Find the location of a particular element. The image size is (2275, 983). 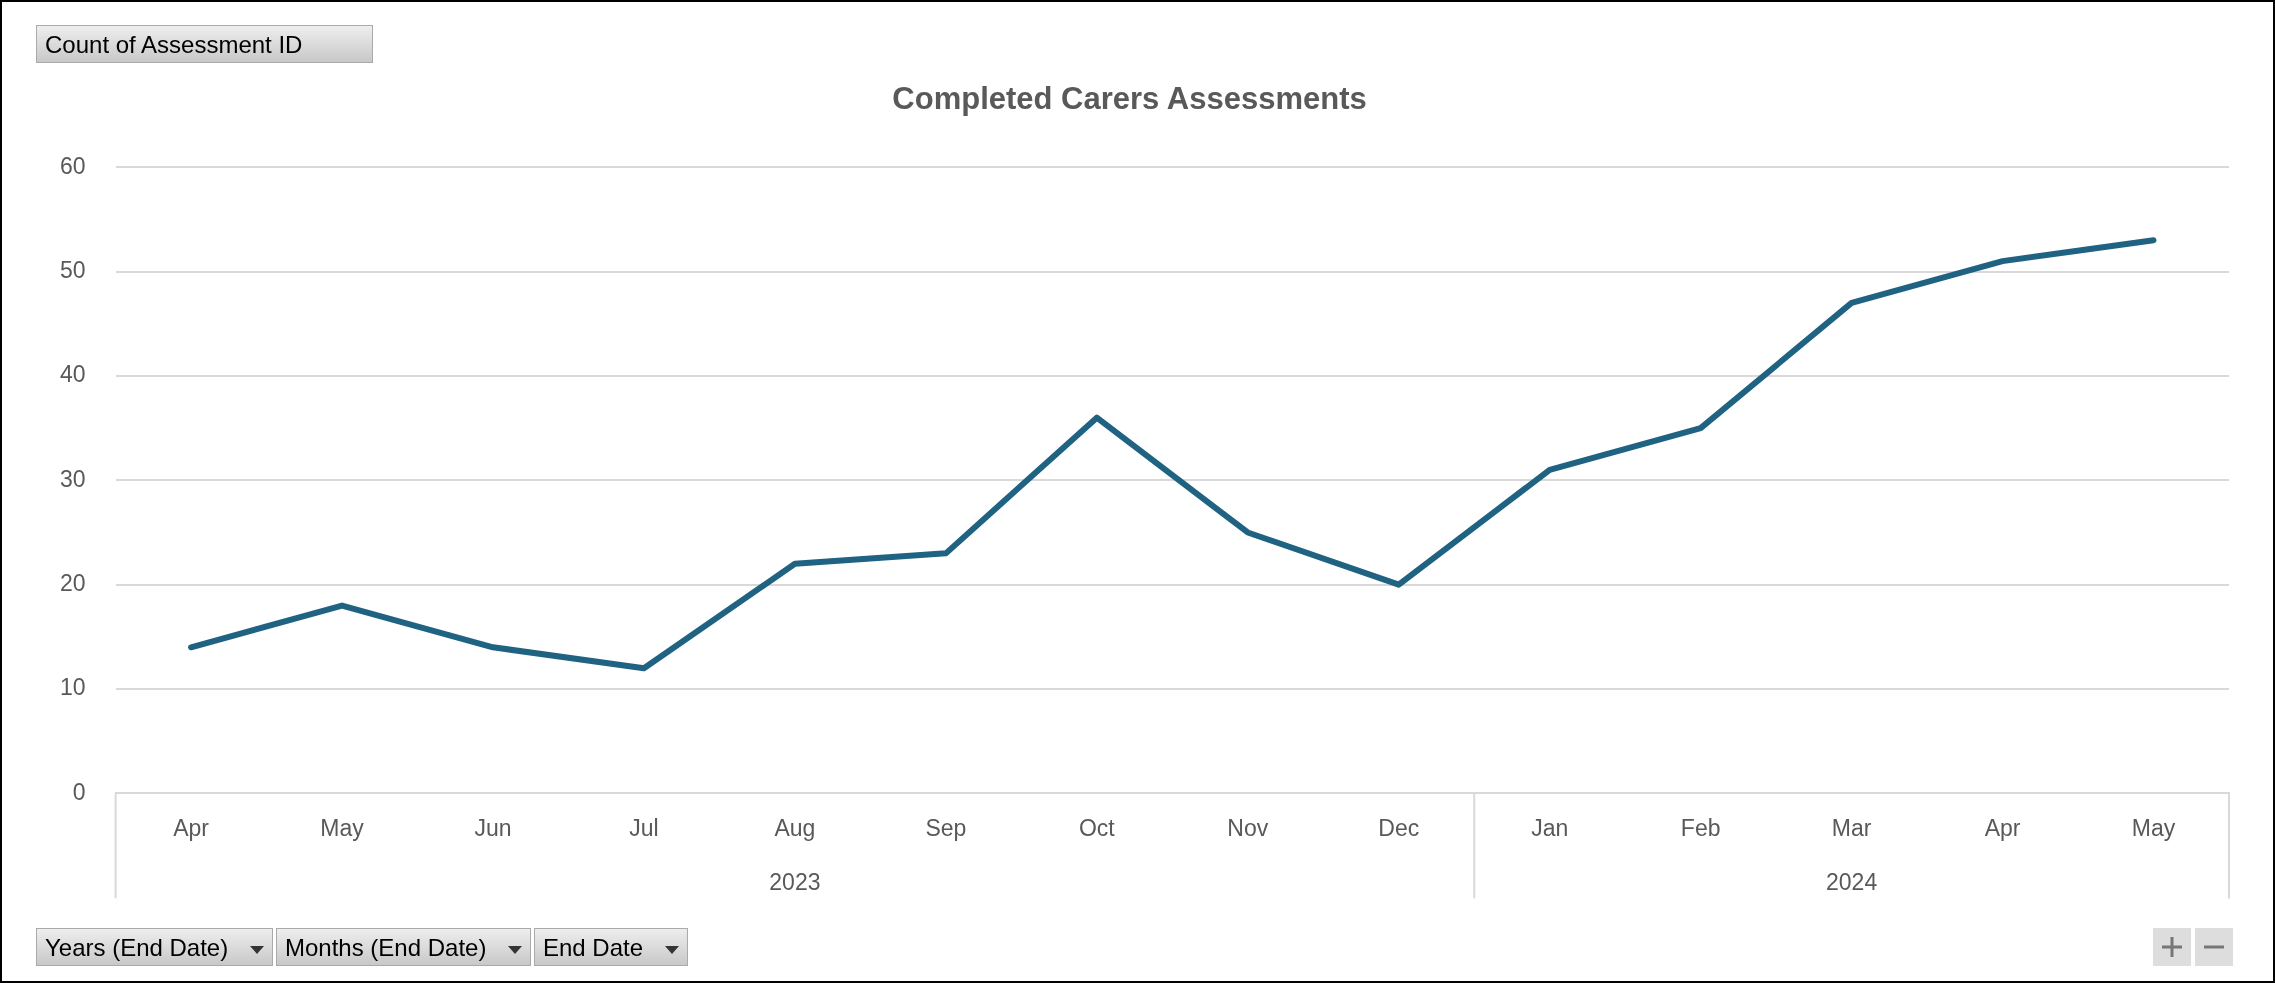

y-tick-label: 40 is located at coordinates (72, 374).